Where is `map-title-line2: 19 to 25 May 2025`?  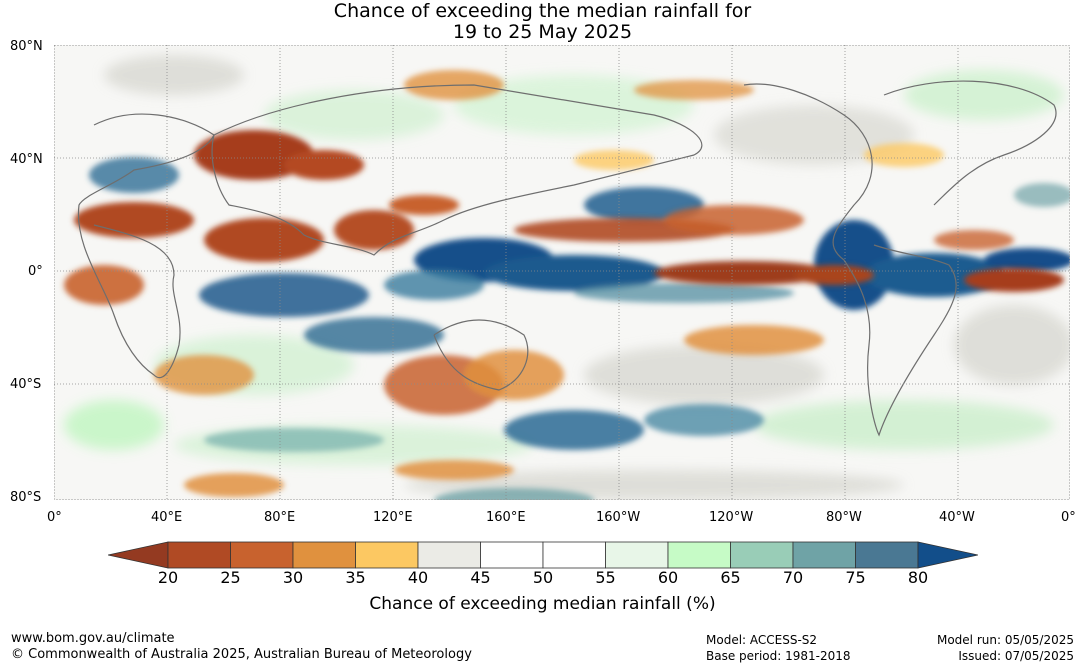 map-title-line2: 19 to 25 May 2025 is located at coordinates (542, 32).